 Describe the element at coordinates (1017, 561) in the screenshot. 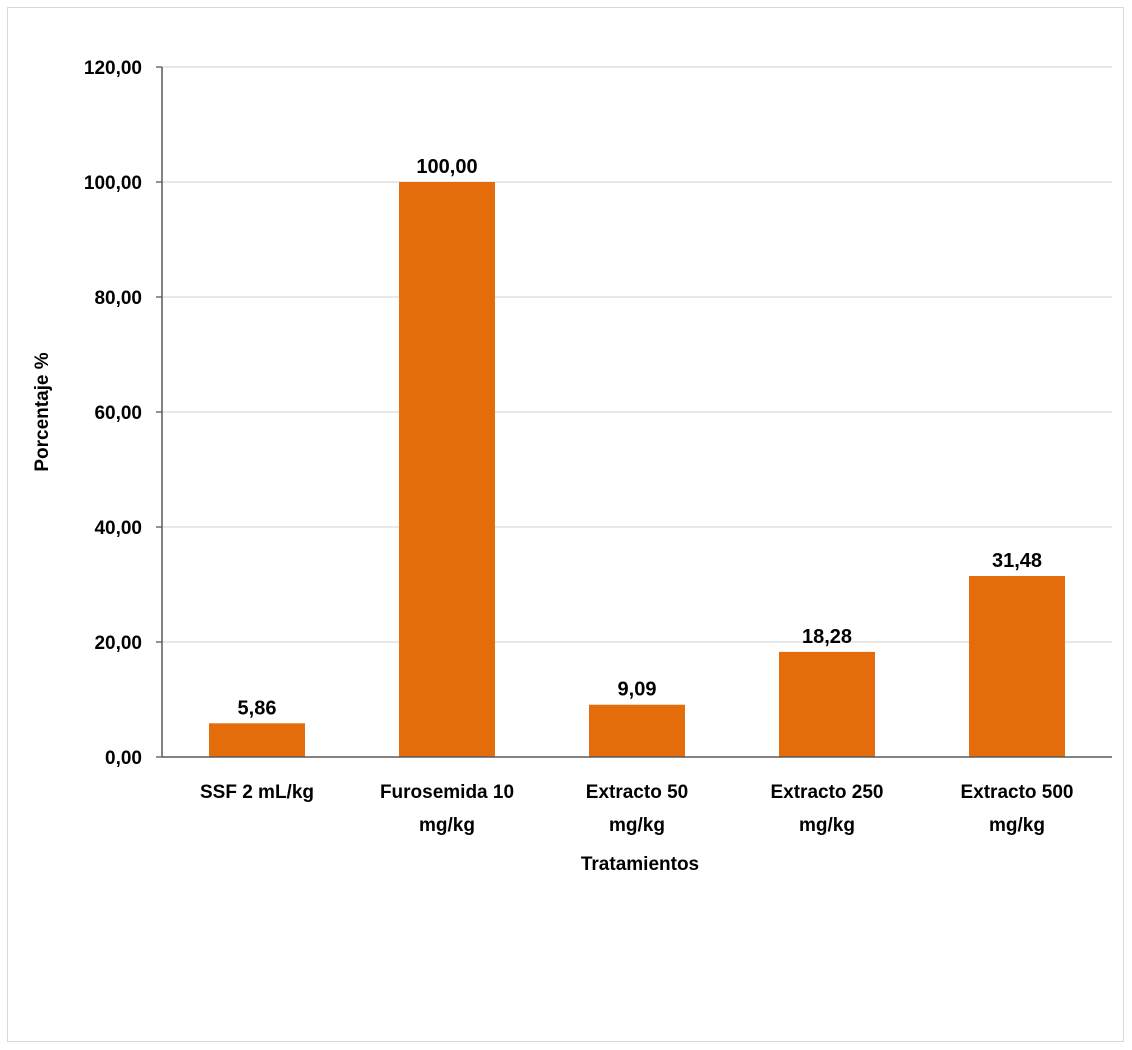

I see `data-label: 31,48` at that location.